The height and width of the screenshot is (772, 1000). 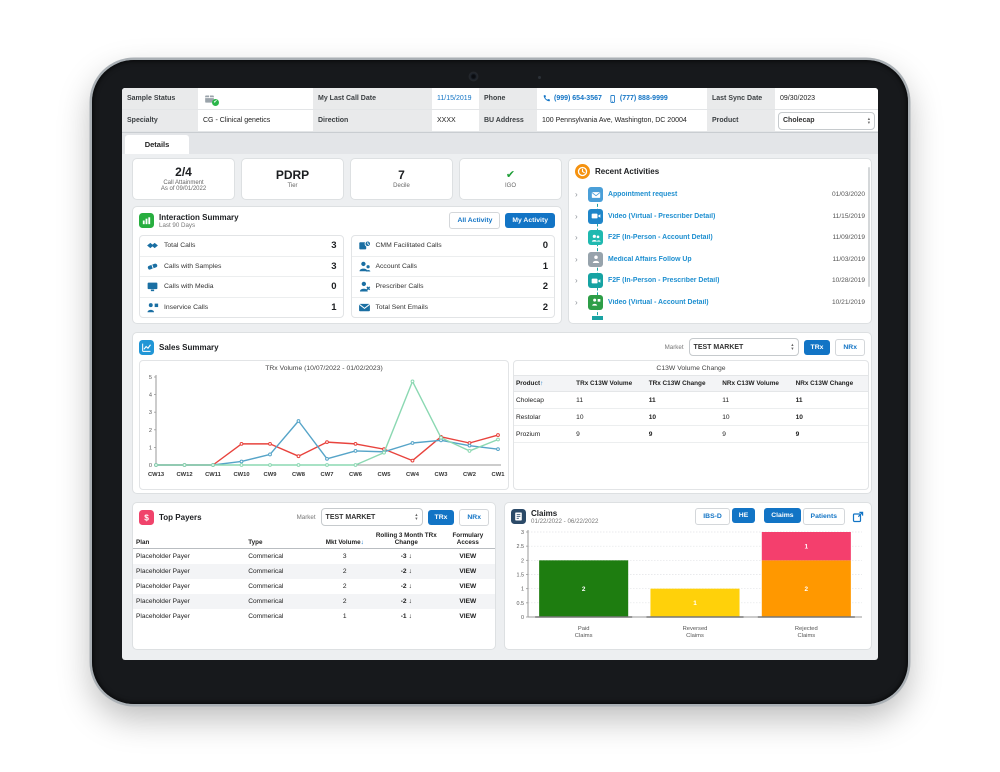 What do you see at coordinates (163, 616) in the screenshot?
I see `payer-plan: Placeholder Payer` at bounding box center [163, 616].